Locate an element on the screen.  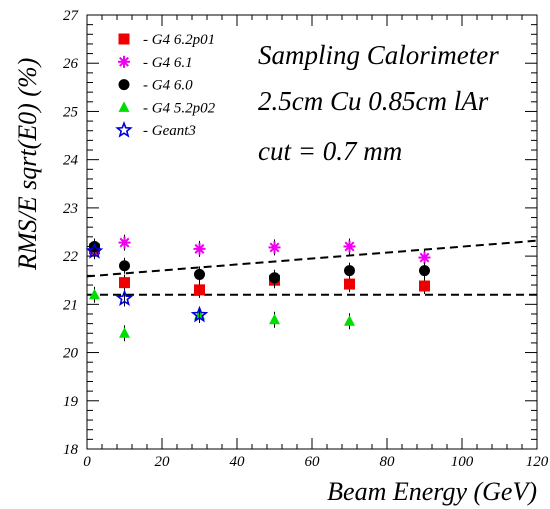
y-tick-label: 21 is located at coordinates (70, 305).